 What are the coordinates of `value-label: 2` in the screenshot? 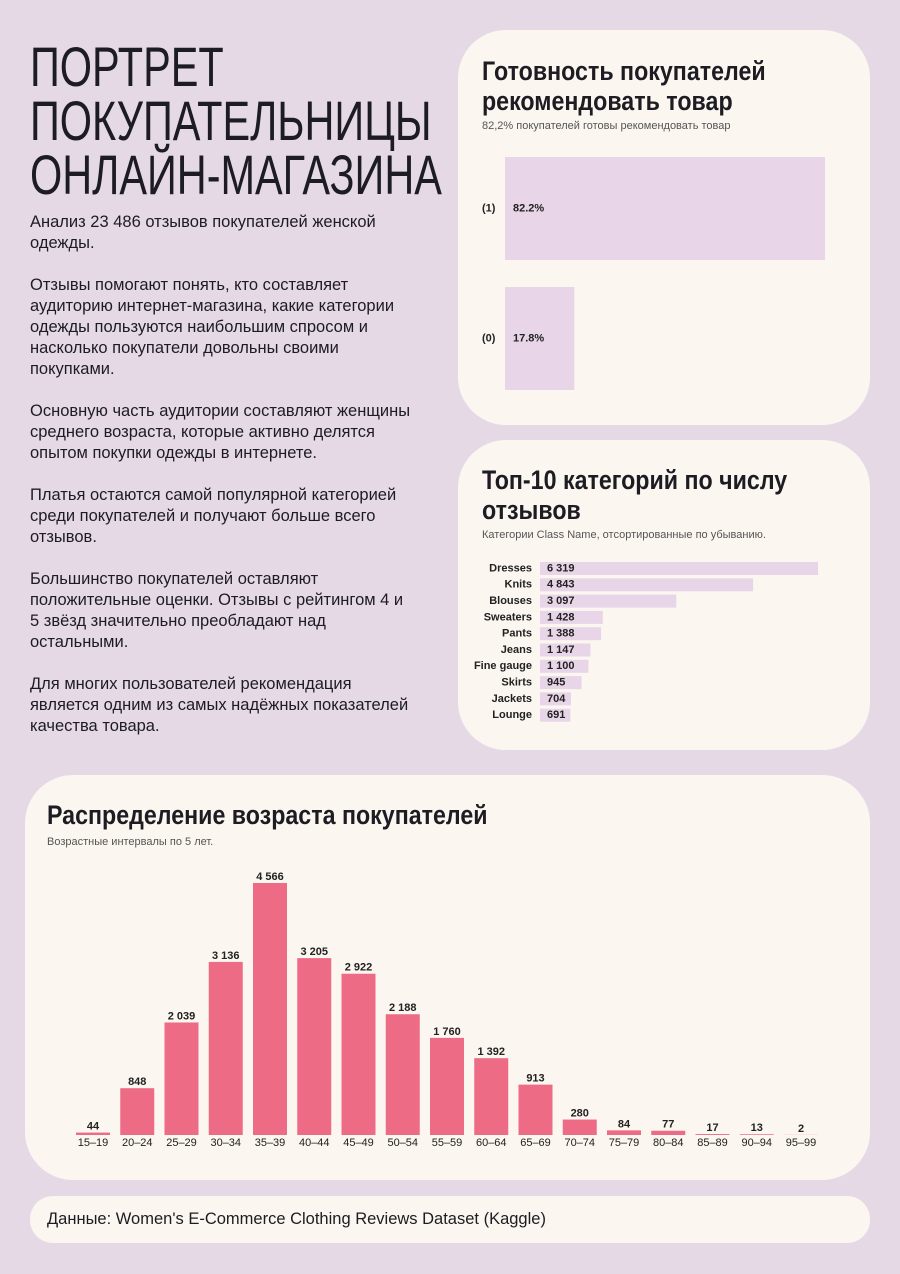 It's located at (801, 1129).